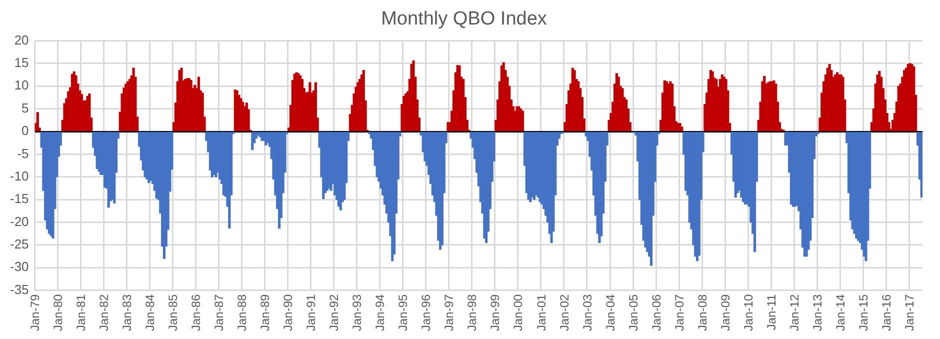 The height and width of the screenshot is (339, 940). What do you see at coordinates (426, 313) in the screenshot?
I see `x-tick-label: Jan-96` at bounding box center [426, 313].